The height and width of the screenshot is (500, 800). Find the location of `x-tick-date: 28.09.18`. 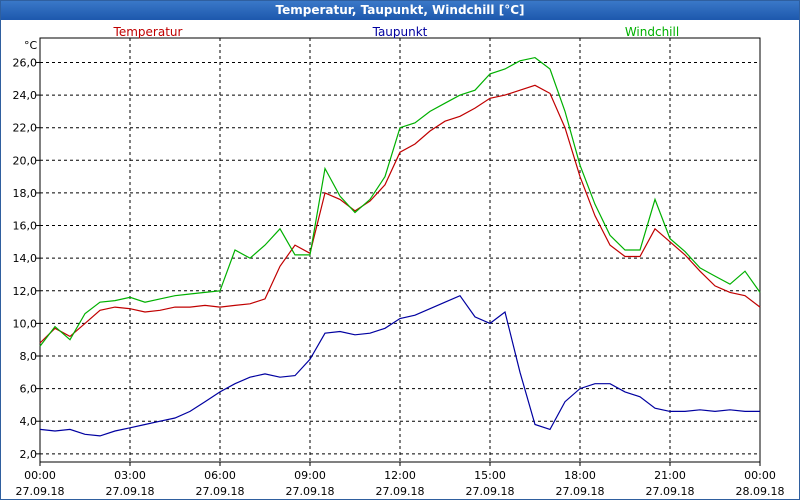

x-tick-date: 28.09.18 is located at coordinates (760, 491).